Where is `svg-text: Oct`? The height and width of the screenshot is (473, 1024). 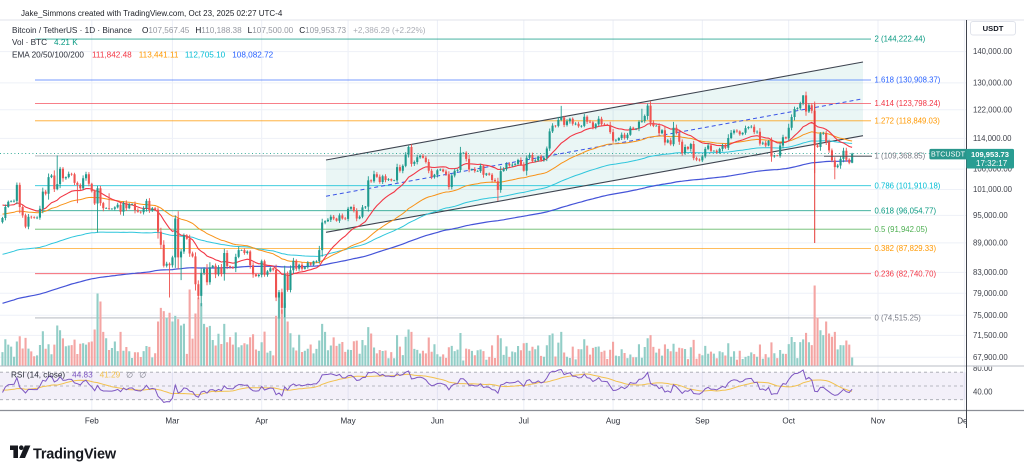 svg-text: Oct is located at coordinates (788, 420).